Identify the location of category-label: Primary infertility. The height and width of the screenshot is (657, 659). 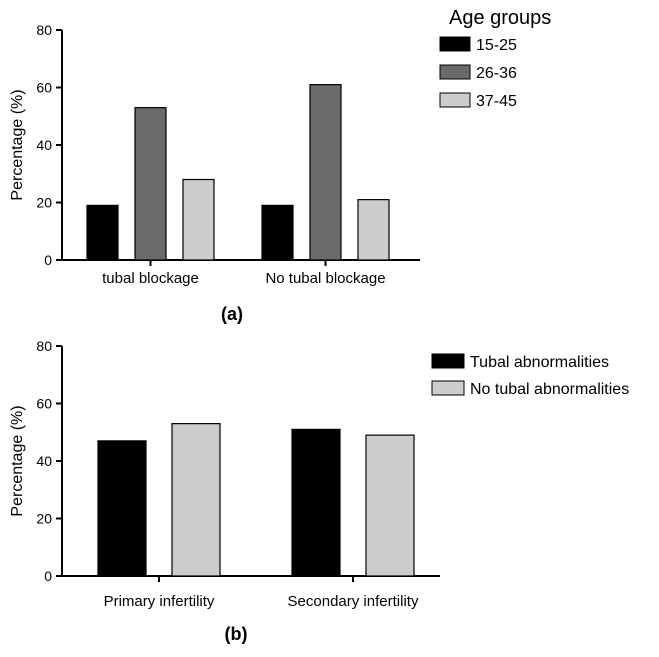
(159, 601).